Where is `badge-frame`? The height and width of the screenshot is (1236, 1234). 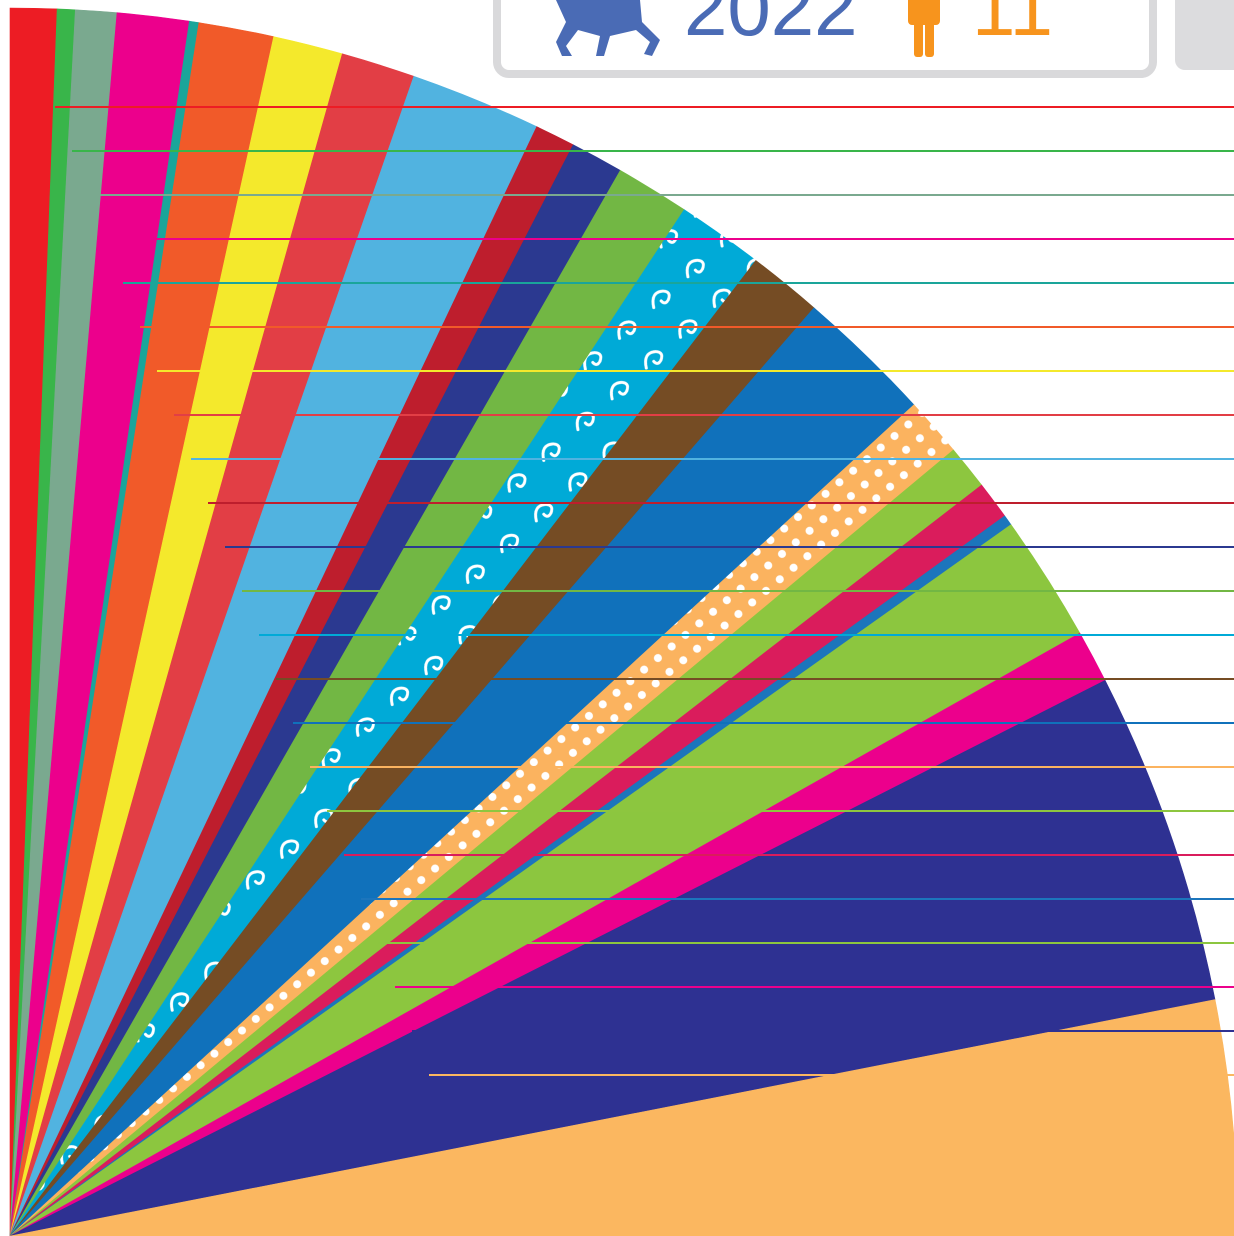
badge-frame is located at coordinates (825, 39).